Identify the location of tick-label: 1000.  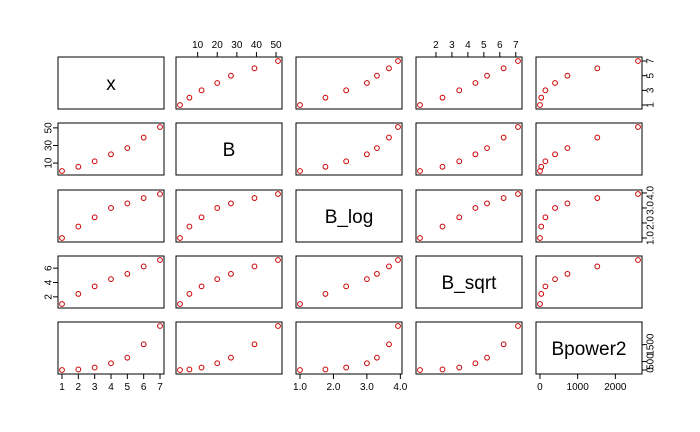
(578, 387).